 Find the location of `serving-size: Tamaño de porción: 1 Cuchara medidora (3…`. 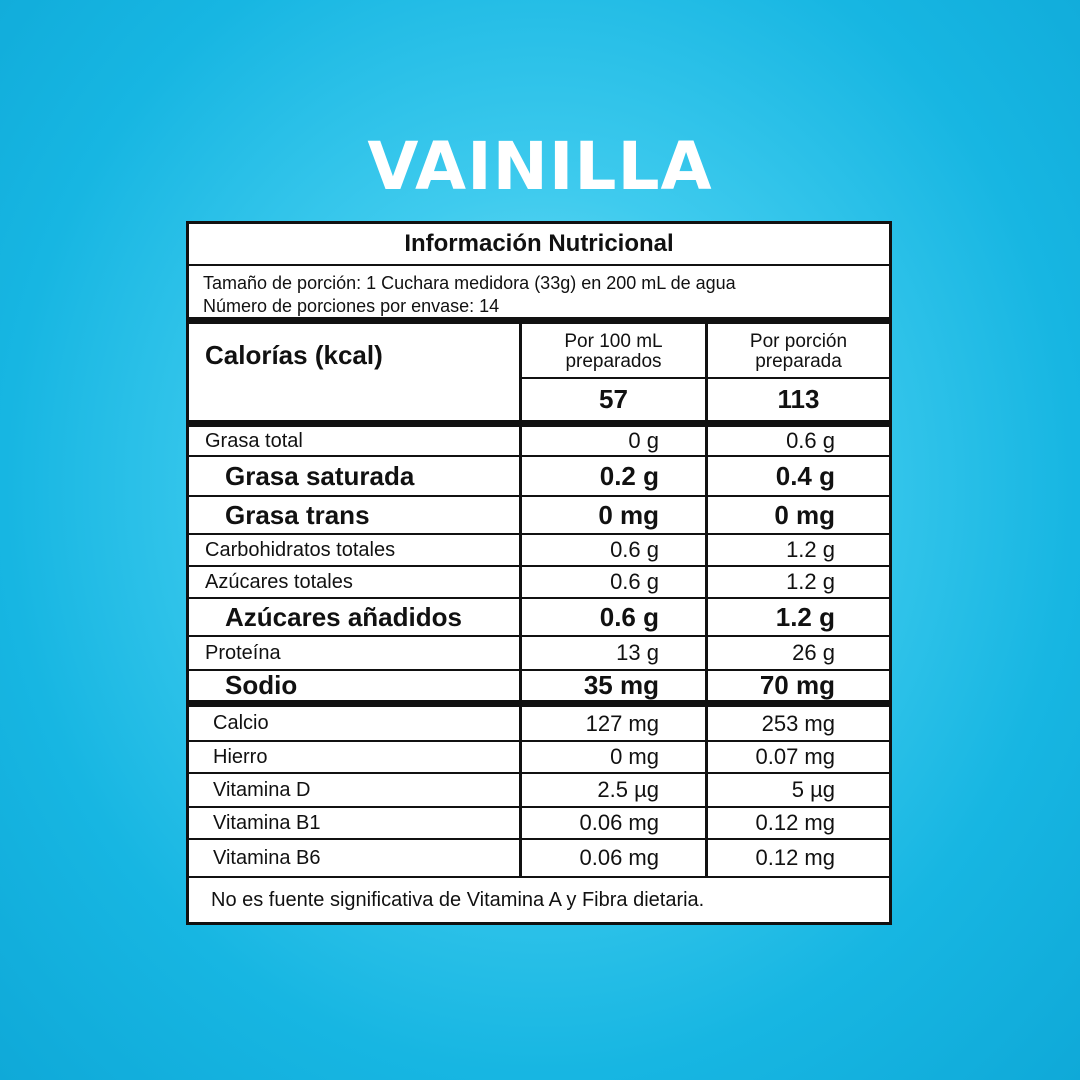

serving-size: Tamaño de porción: 1 Cuchara medidora (3… is located at coordinates (469, 283).